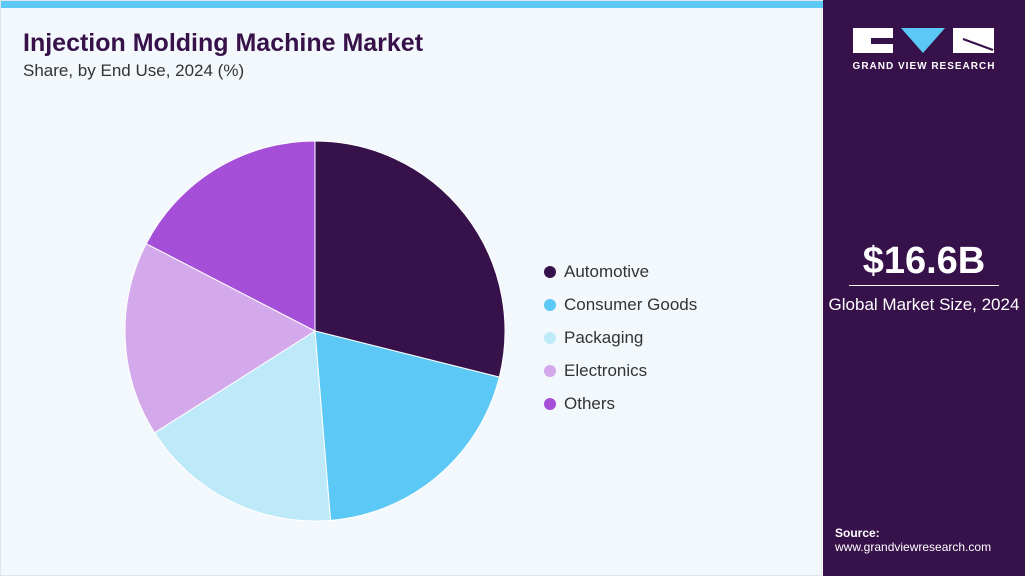  Describe the element at coordinates (923, 40) in the screenshot. I see `gvr-logo-icon` at that location.